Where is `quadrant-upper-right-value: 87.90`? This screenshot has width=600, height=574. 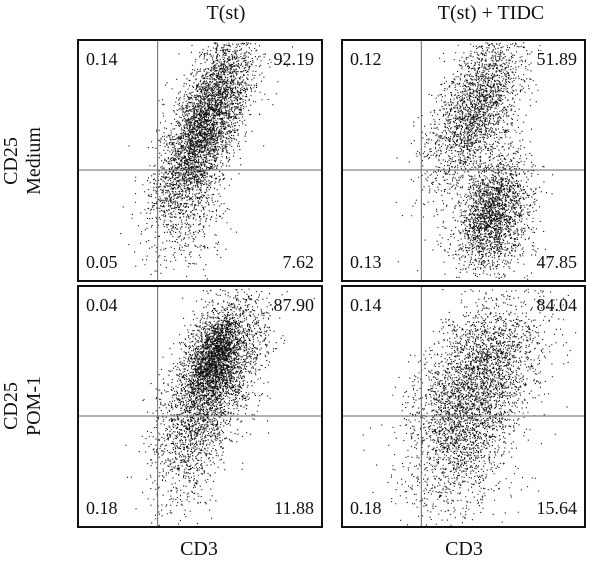 quadrant-upper-right-value: 87.90 is located at coordinates (294, 305).